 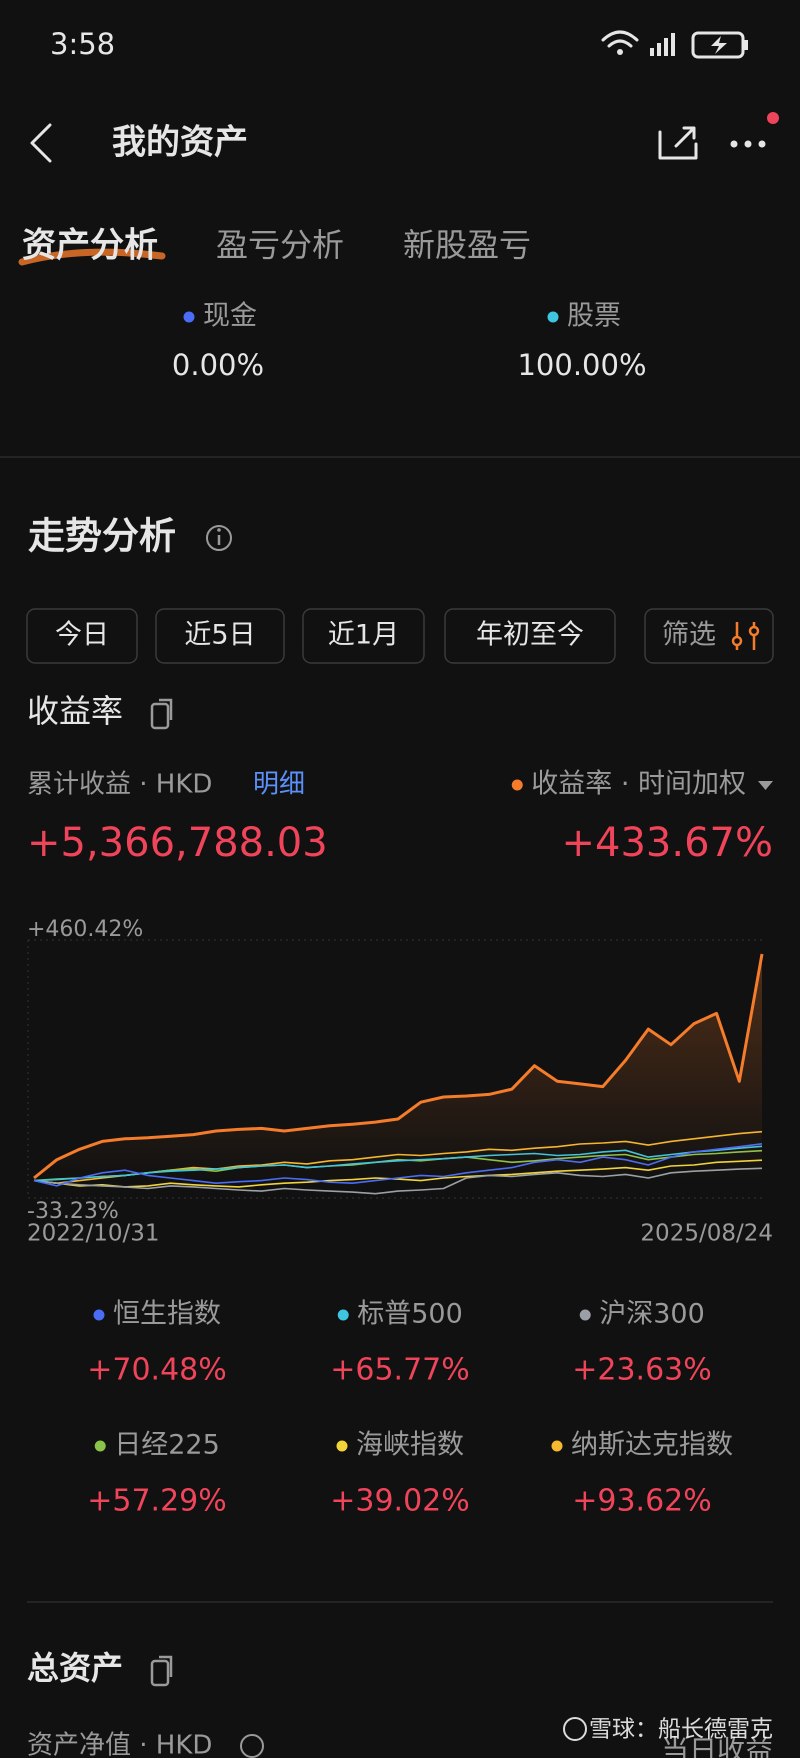 I want to click on rate-label: 收益率 · 时间加权, so click(x=638, y=784).